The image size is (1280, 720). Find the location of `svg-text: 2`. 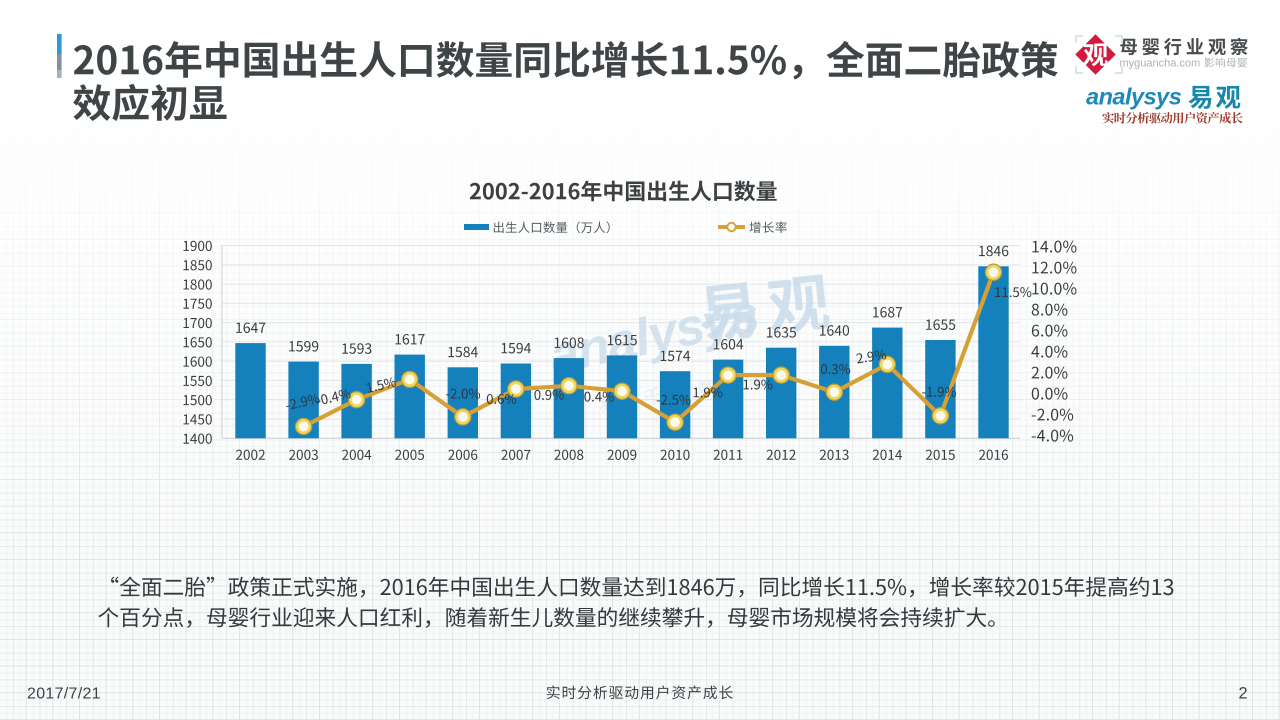

svg-text: 2 is located at coordinates (1242, 694).